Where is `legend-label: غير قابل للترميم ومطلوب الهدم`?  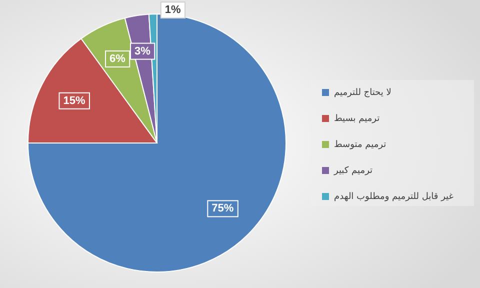 legend-label: غير قابل للترميم ومطلوب الهدم is located at coordinates (394, 197).